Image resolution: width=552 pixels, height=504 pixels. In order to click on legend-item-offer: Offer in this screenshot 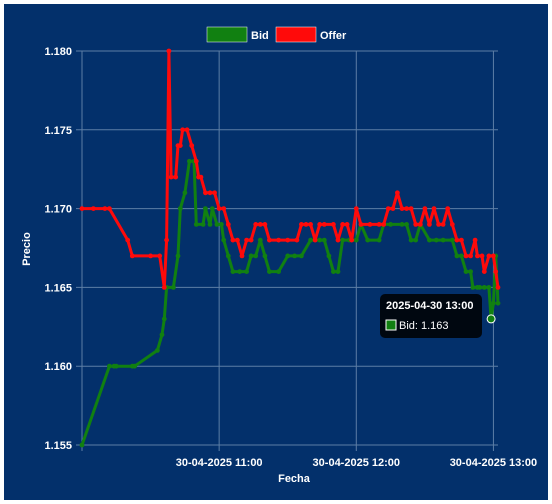, I will do `click(311, 34)`.